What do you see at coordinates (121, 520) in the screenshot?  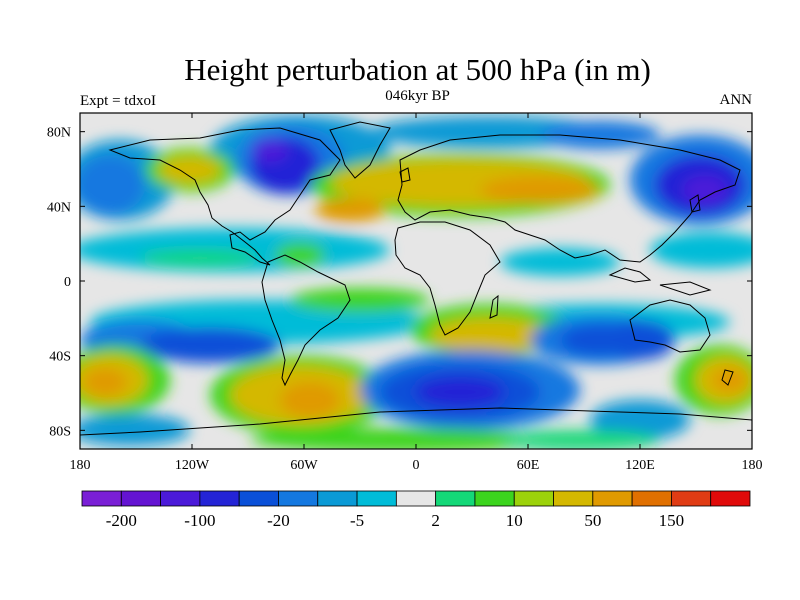 I see `colorbar-label: -200` at bounding box center [121, 520].